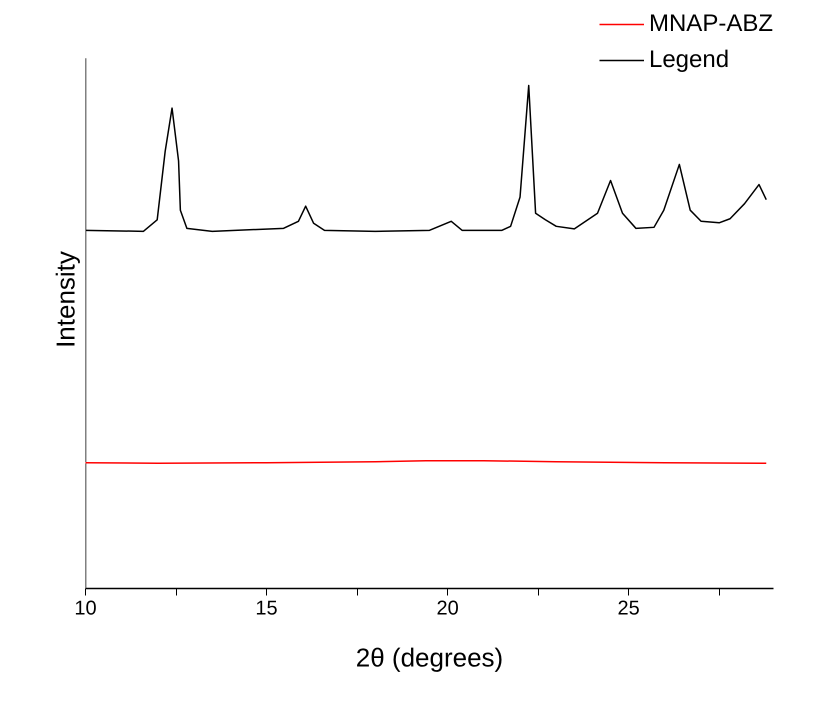 Image resolution: width=814 pixels, height=709 pixels. I want to click on x-tick-label: 20, so click(447, 609).